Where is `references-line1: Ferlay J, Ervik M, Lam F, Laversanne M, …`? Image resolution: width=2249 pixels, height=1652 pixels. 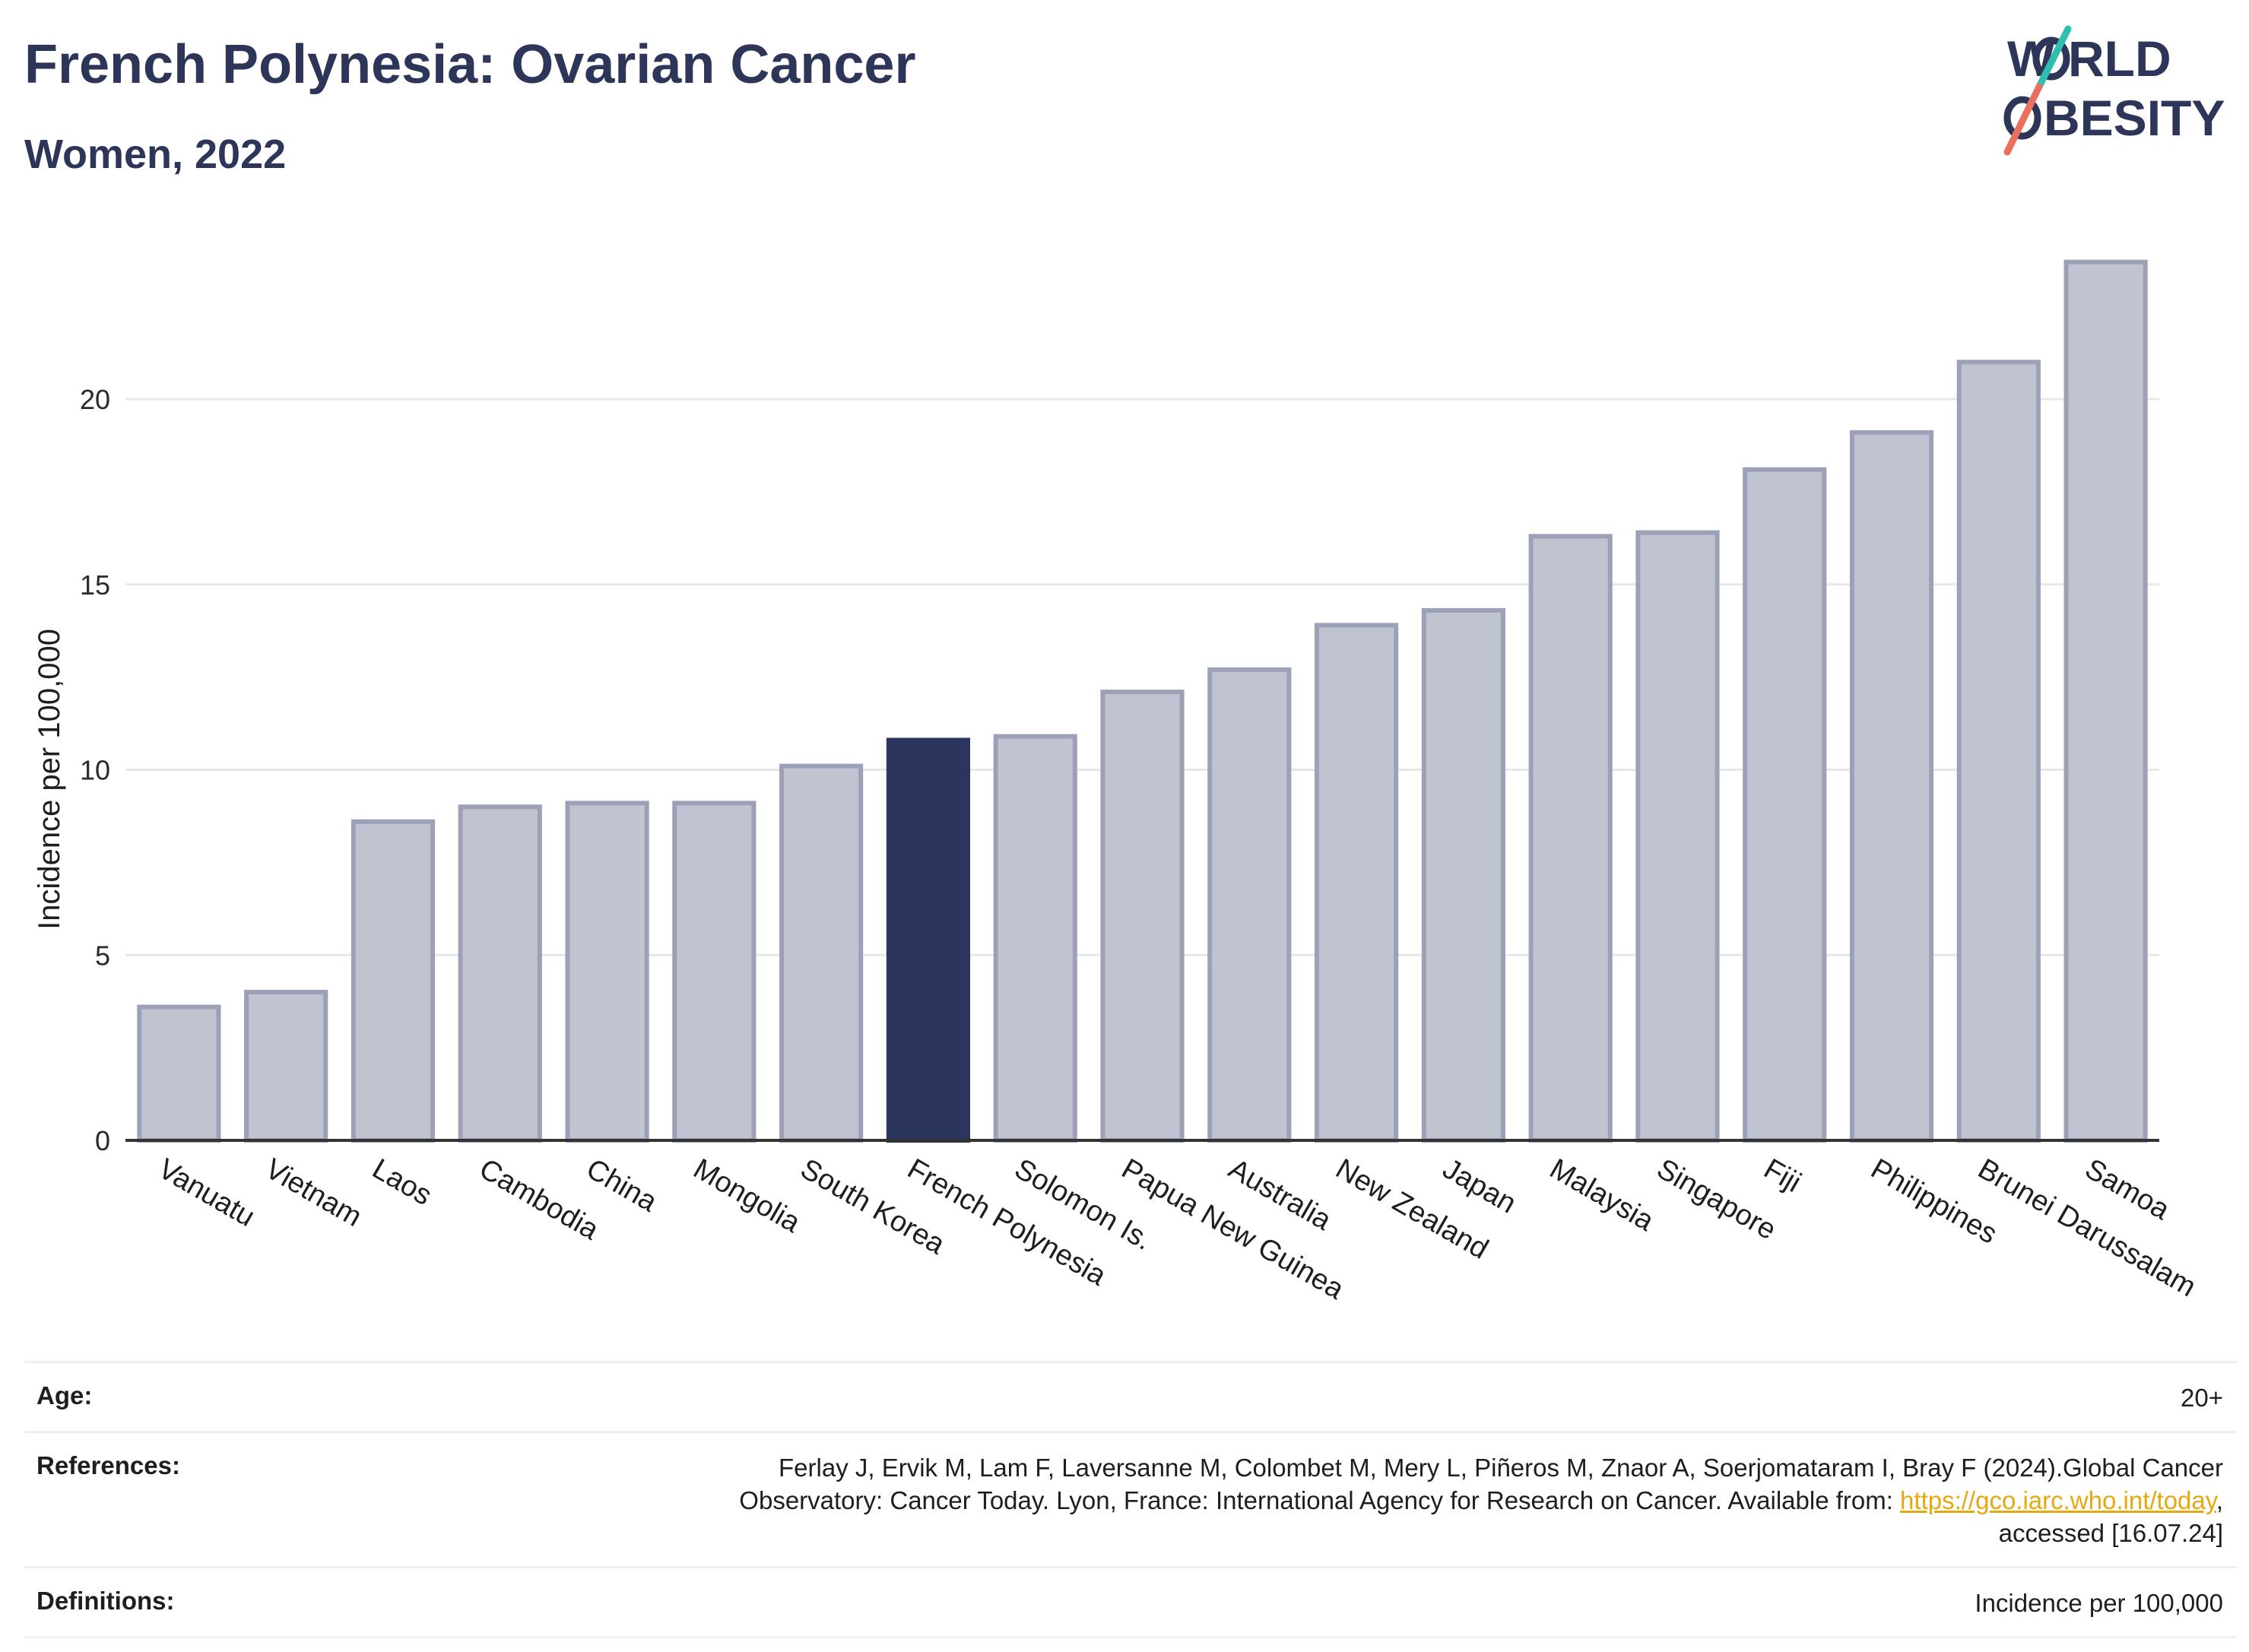 references-line1: Ferlay J, Ervik M, Lam F, Laversanne M, … is located at coordinates (1501, 1468).